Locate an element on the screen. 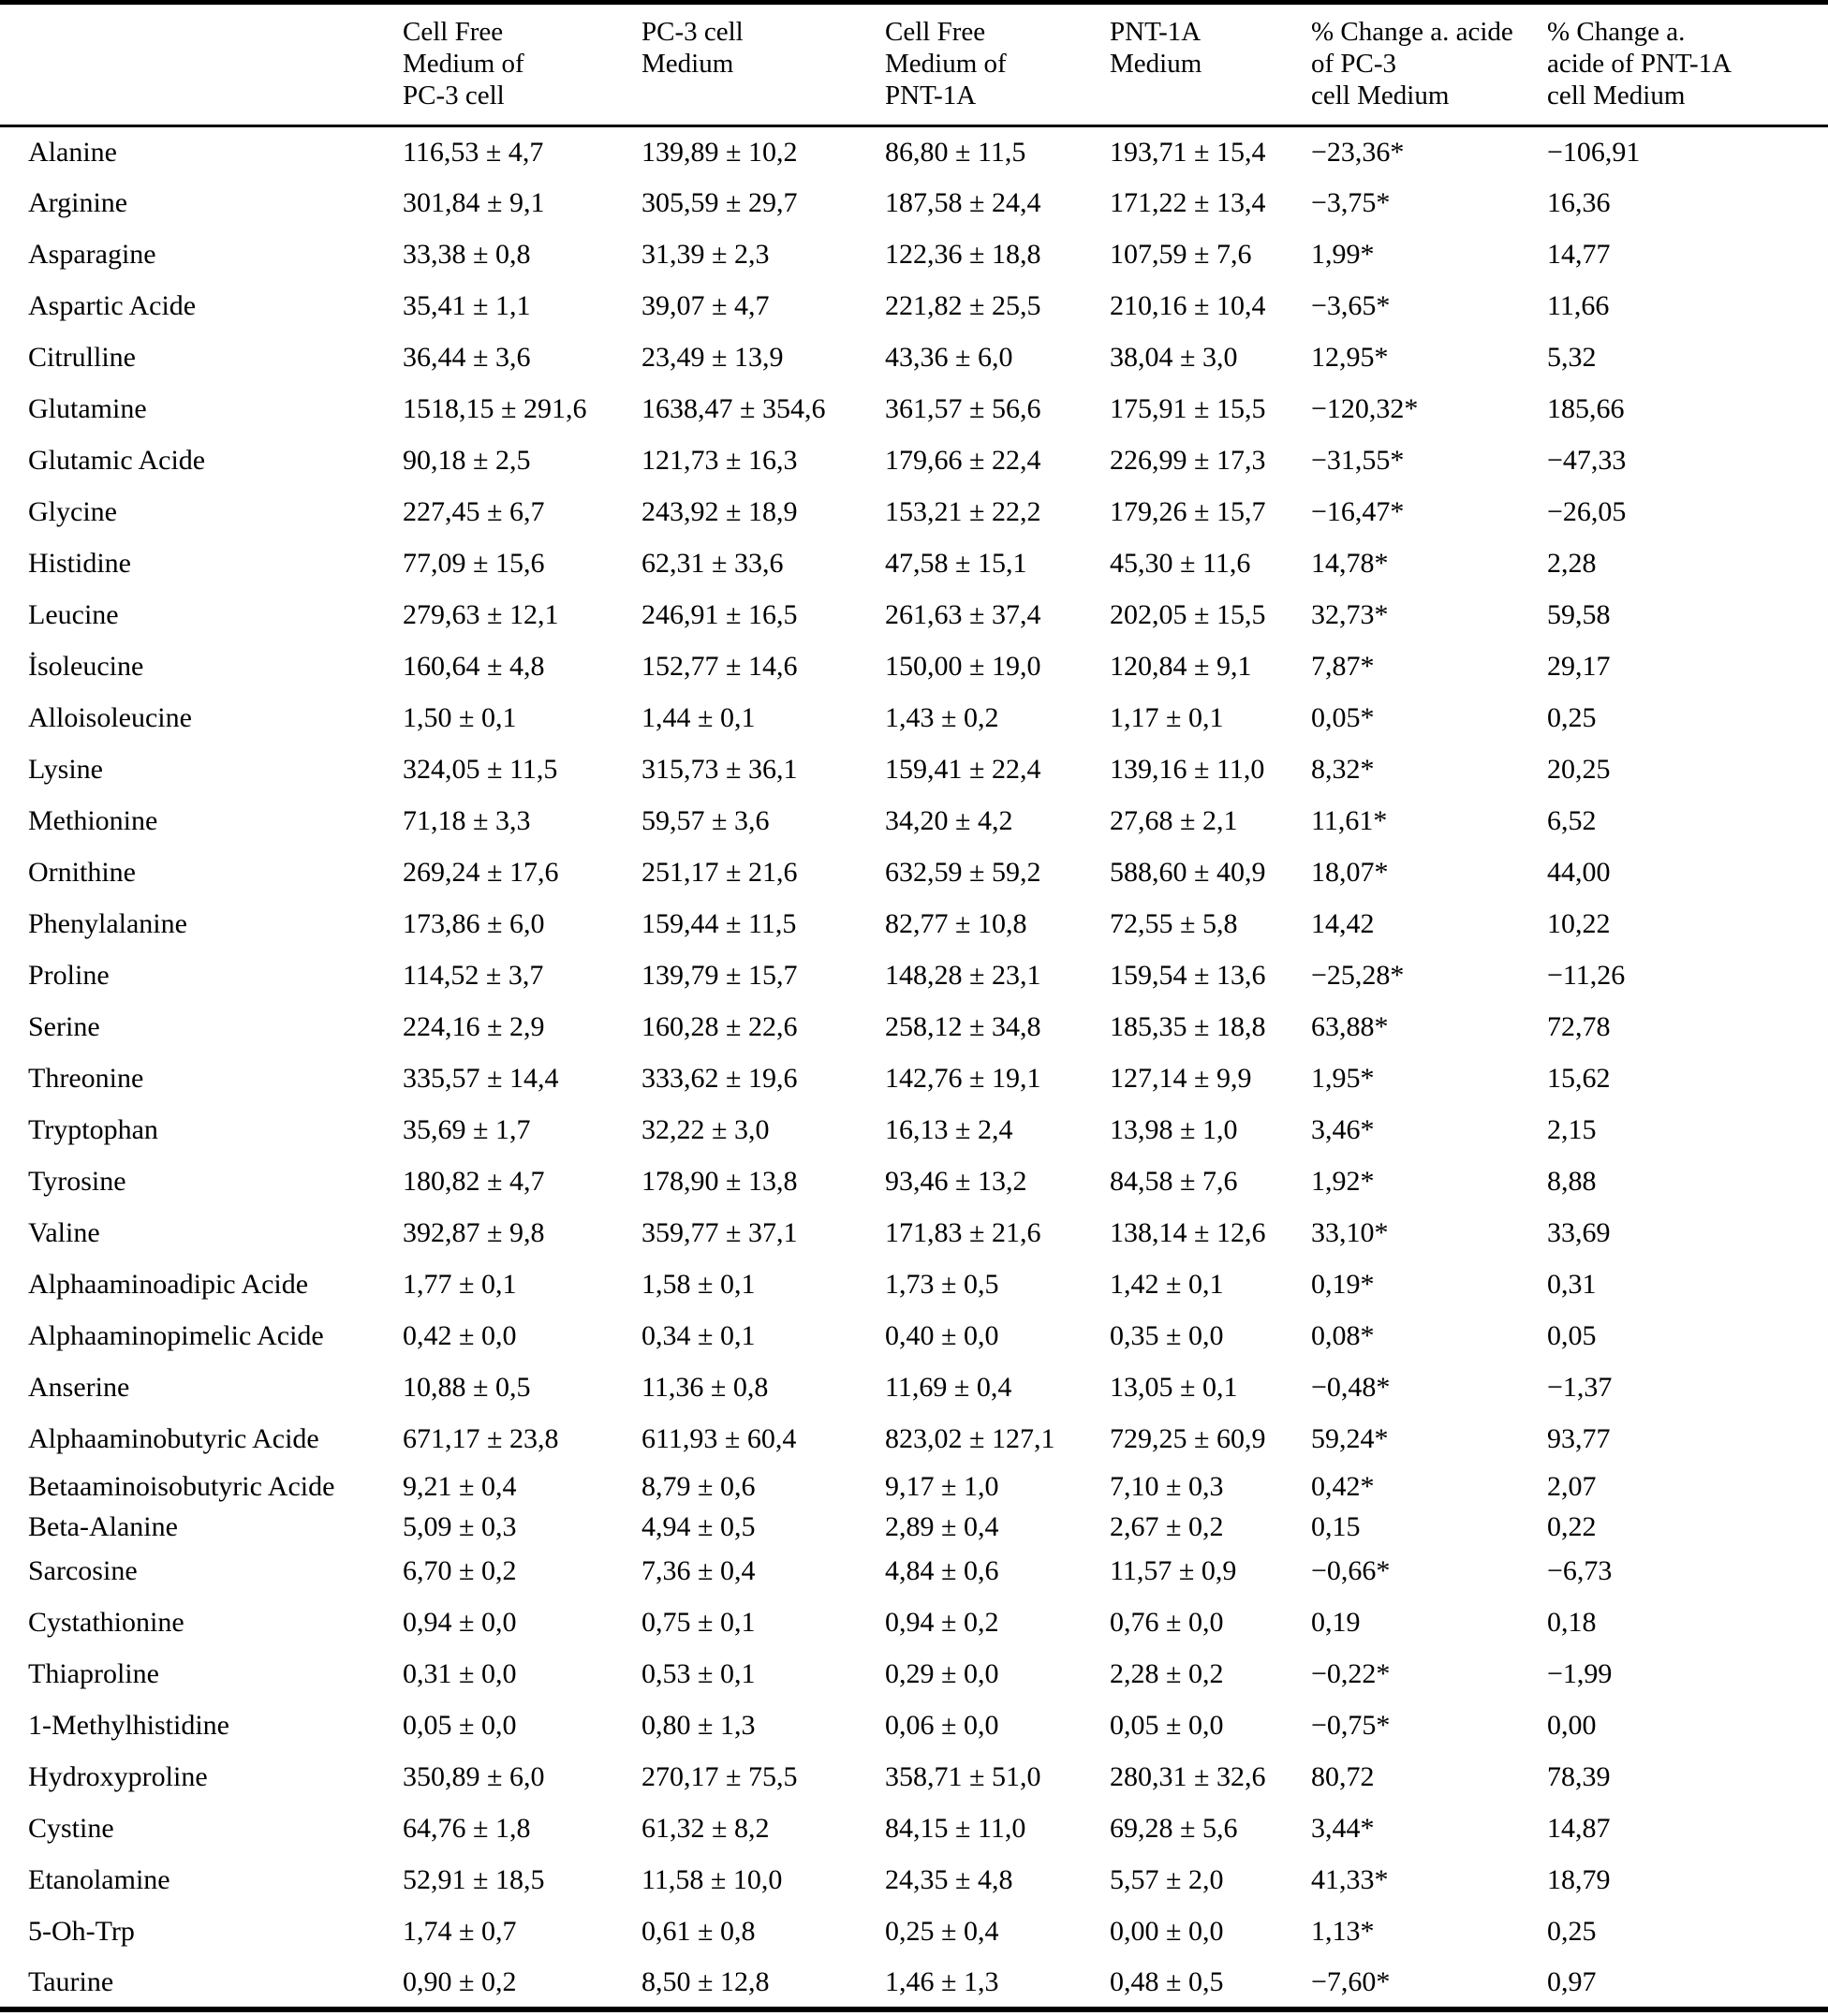  cell-free-medium-pnt1a-value: 122,36 ± 18,8 is located at coordinates (963, 255).